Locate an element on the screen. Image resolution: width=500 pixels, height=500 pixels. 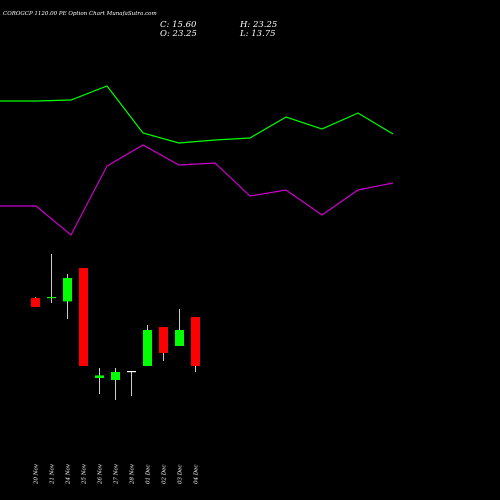
x-tick-label-9: 03 Dec is located at coordinates (181, 475).